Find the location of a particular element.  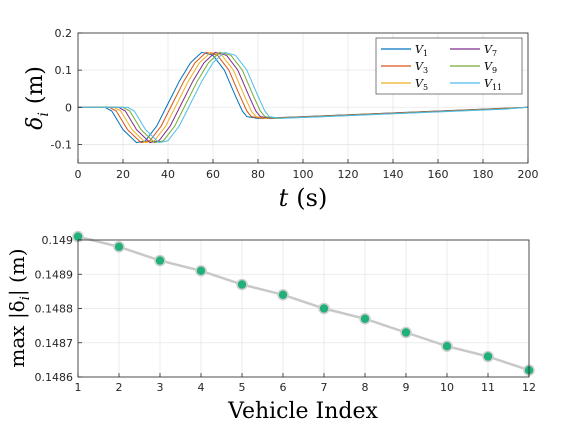

bottom-y-tick-label: 0.1487 is located at coordinates (54, 343).